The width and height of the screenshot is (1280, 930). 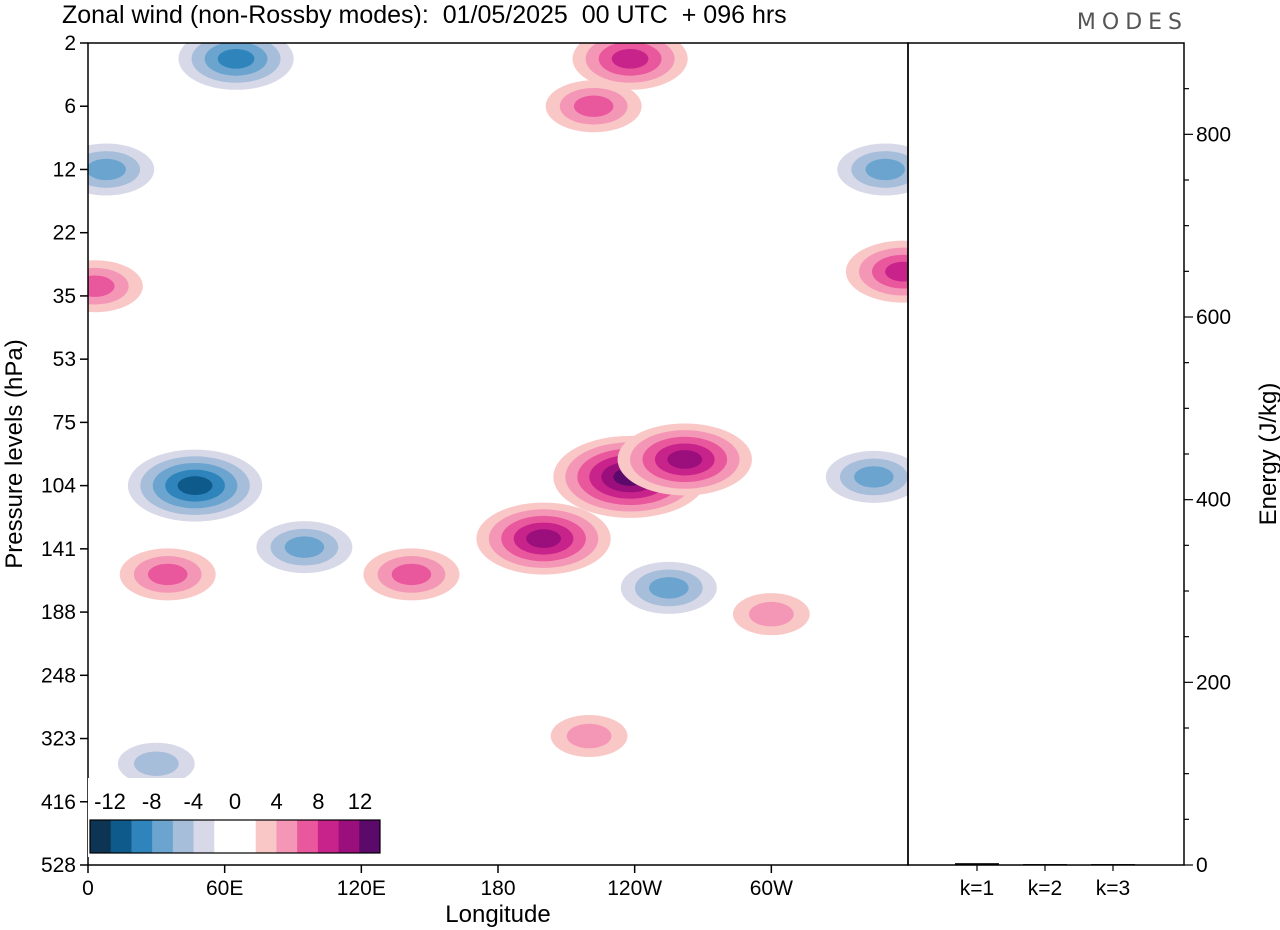 I want to click on y-tick-label: 323, so click(x=58, y=739).